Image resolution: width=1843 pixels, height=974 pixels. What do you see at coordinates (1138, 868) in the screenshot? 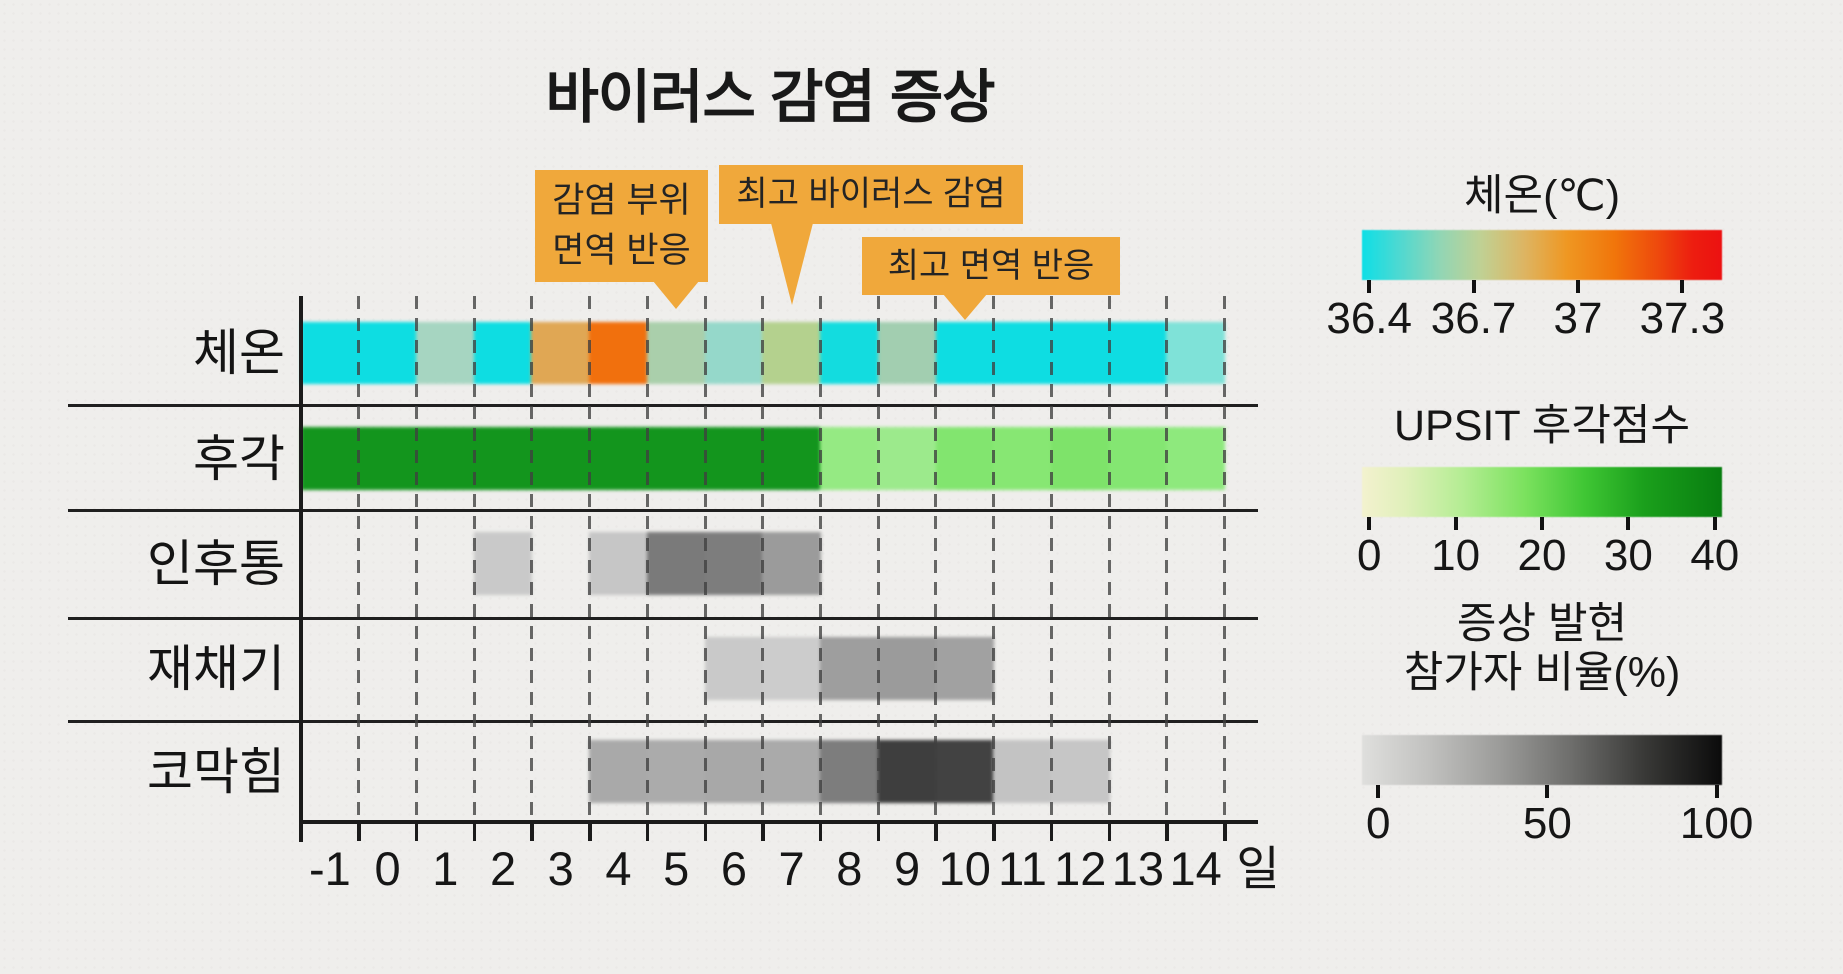
I see `x-tick-label: 13` at bounding box center [1138, 868].